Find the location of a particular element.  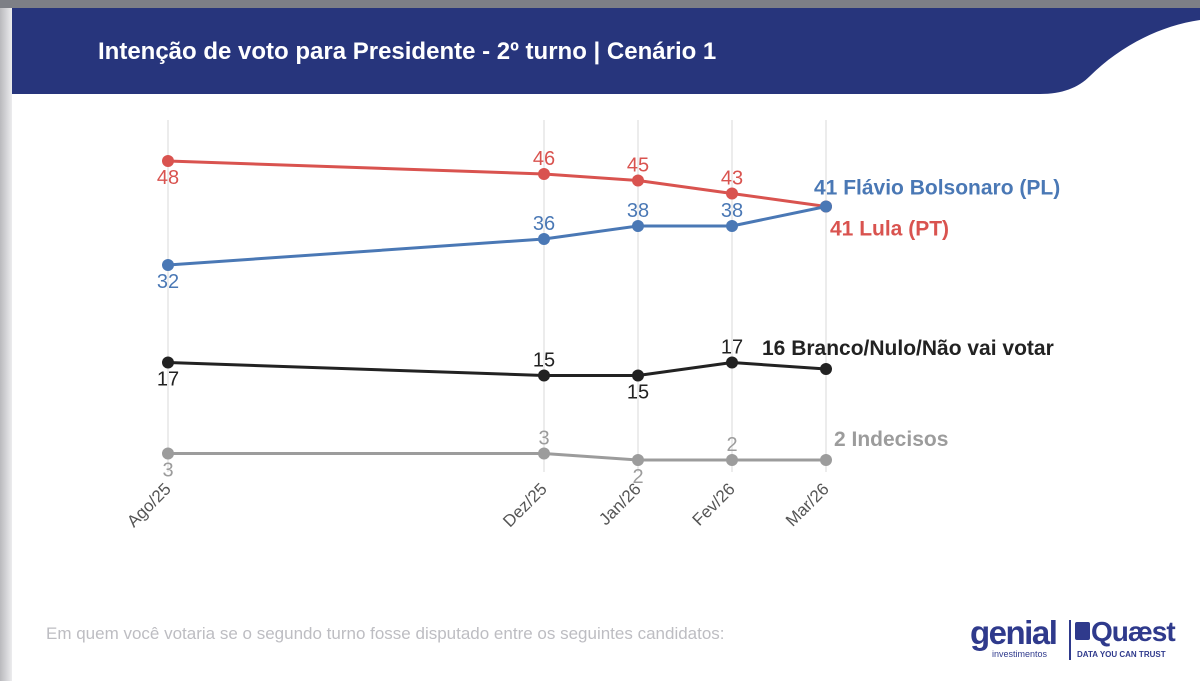

series-end-label: 41 Lula (PT) is located at coordinates (889, 229).